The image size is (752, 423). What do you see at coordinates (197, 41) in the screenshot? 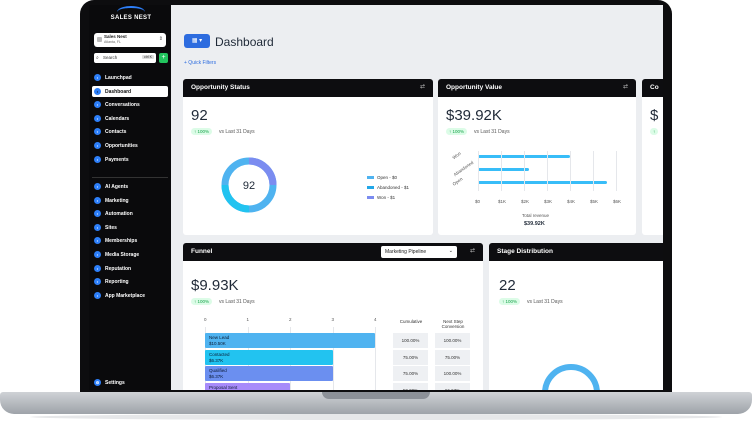
I see `dashboard-switcher-button: ▦ ▾` at bounding box center [197, 41].